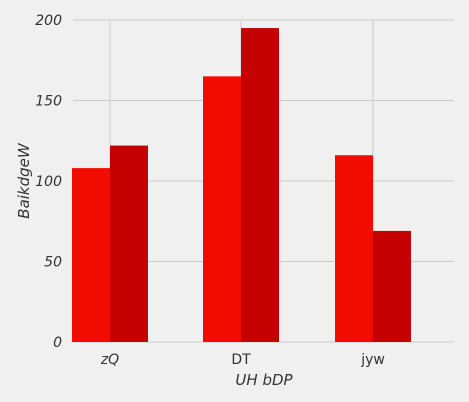 This screenshot has width=469, height=402. What do you see at coordinates (57, 343) in the screenshot?
I see `y-tick-label: 0` at bounding box center [57, 343].